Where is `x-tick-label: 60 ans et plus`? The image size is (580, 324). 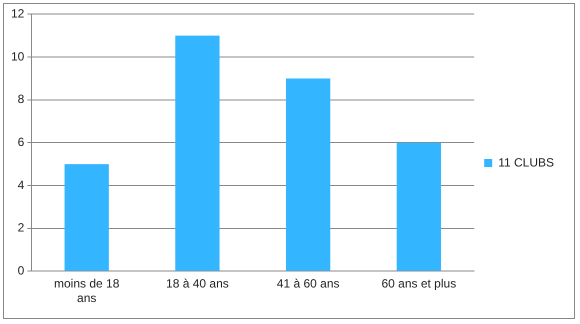
x-tick-label: 60 ans et plus is located at coordinates (418, 283).